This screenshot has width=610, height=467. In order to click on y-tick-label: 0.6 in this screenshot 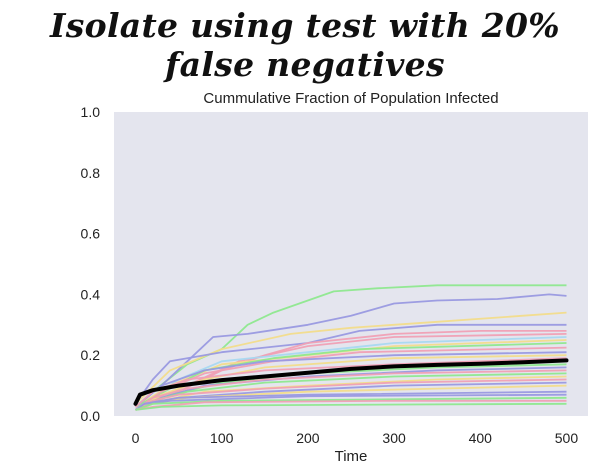, I will do `click(91, 234)`.